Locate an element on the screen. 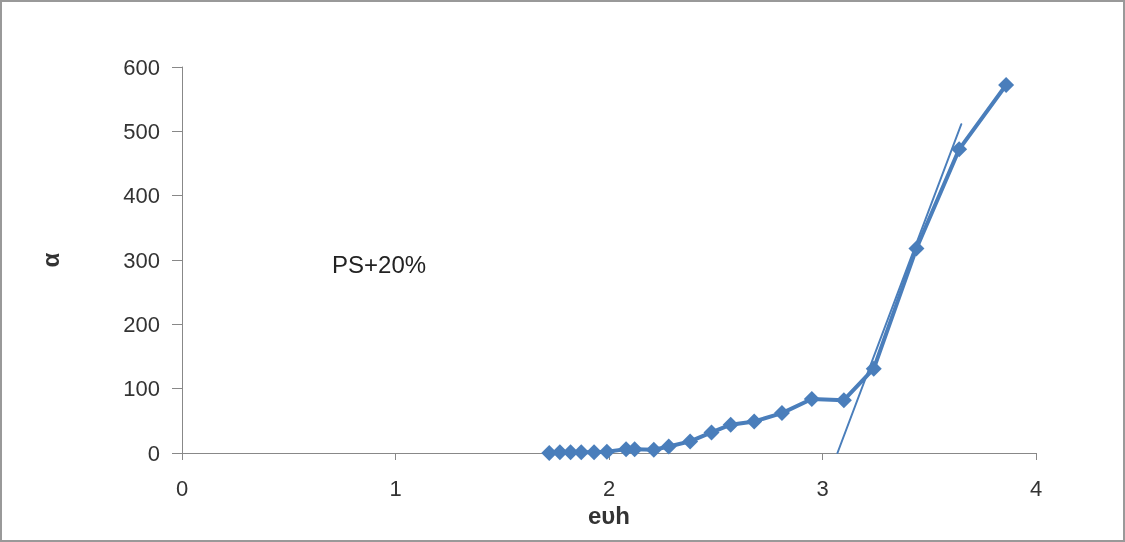 Image resolution: width=1125 pixels, height=542 pixels. y-tick-label: 600 is located at coordinates (141, 67).